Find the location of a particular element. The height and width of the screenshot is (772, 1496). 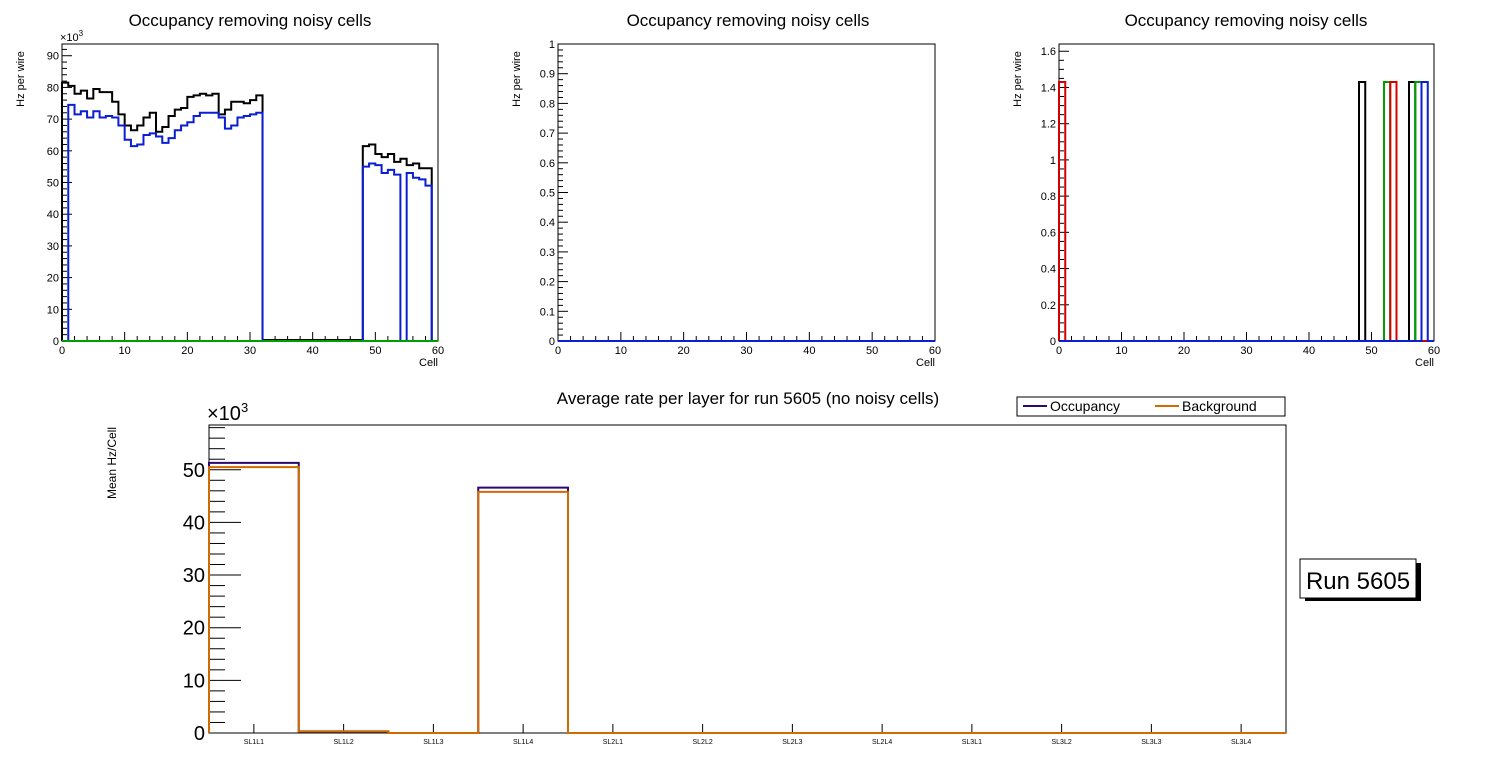

x-category-label: SL3L4 is located at coordinates (1241, 742).